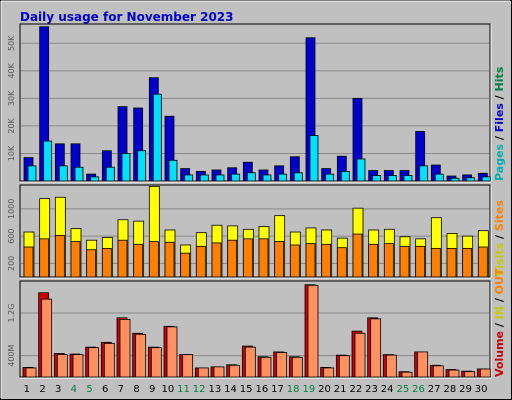  What do you see at coordinates (449, 389) in the screenshot?
I see `x-tick-label: 28` at bounding box center [449, 389].